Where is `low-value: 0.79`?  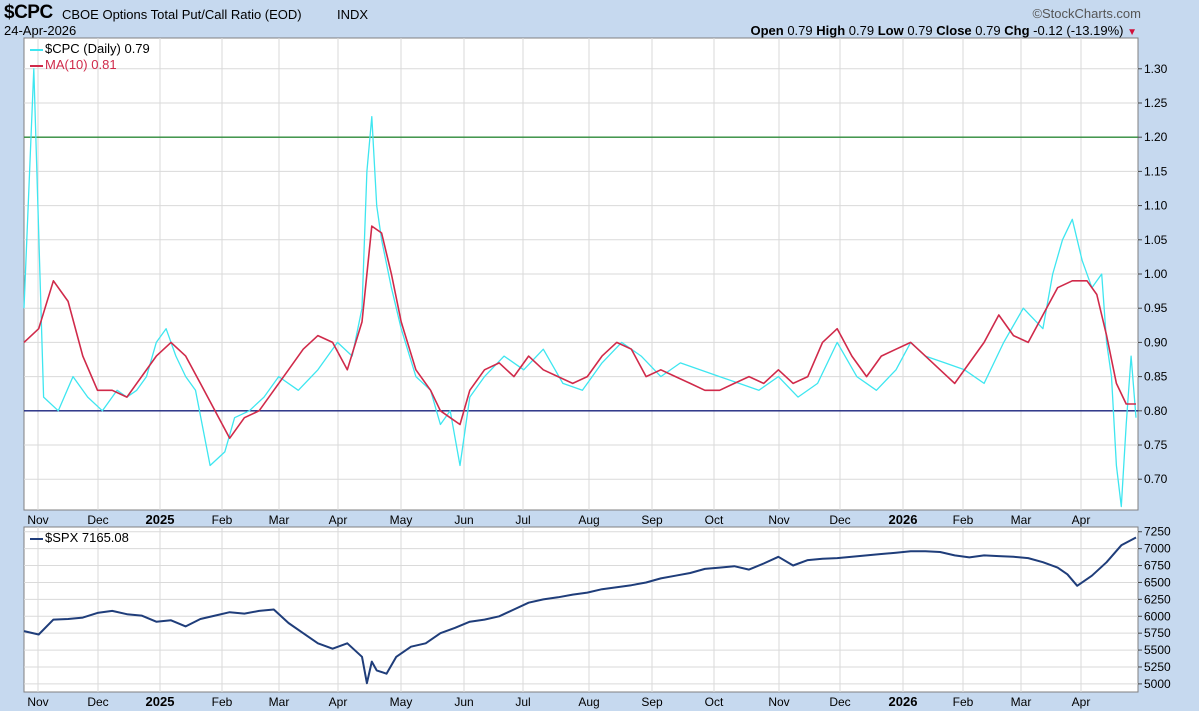
low-value: 0.79 is located at coordinates (920, 30).